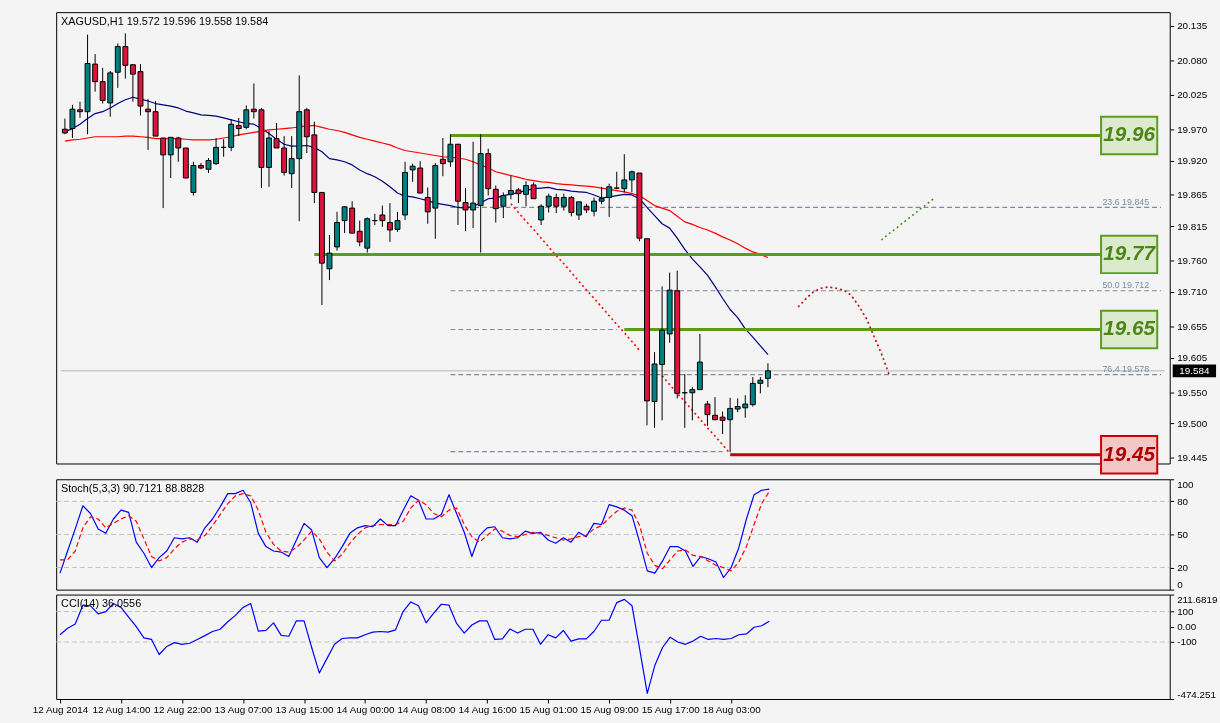 Image resolution: width=1220 pixels, height=723 pixels. What do you see at coordinates (1129, 453) in the screenshot?
I see `series-label: 19.45` at bounding box center [1129, 453].